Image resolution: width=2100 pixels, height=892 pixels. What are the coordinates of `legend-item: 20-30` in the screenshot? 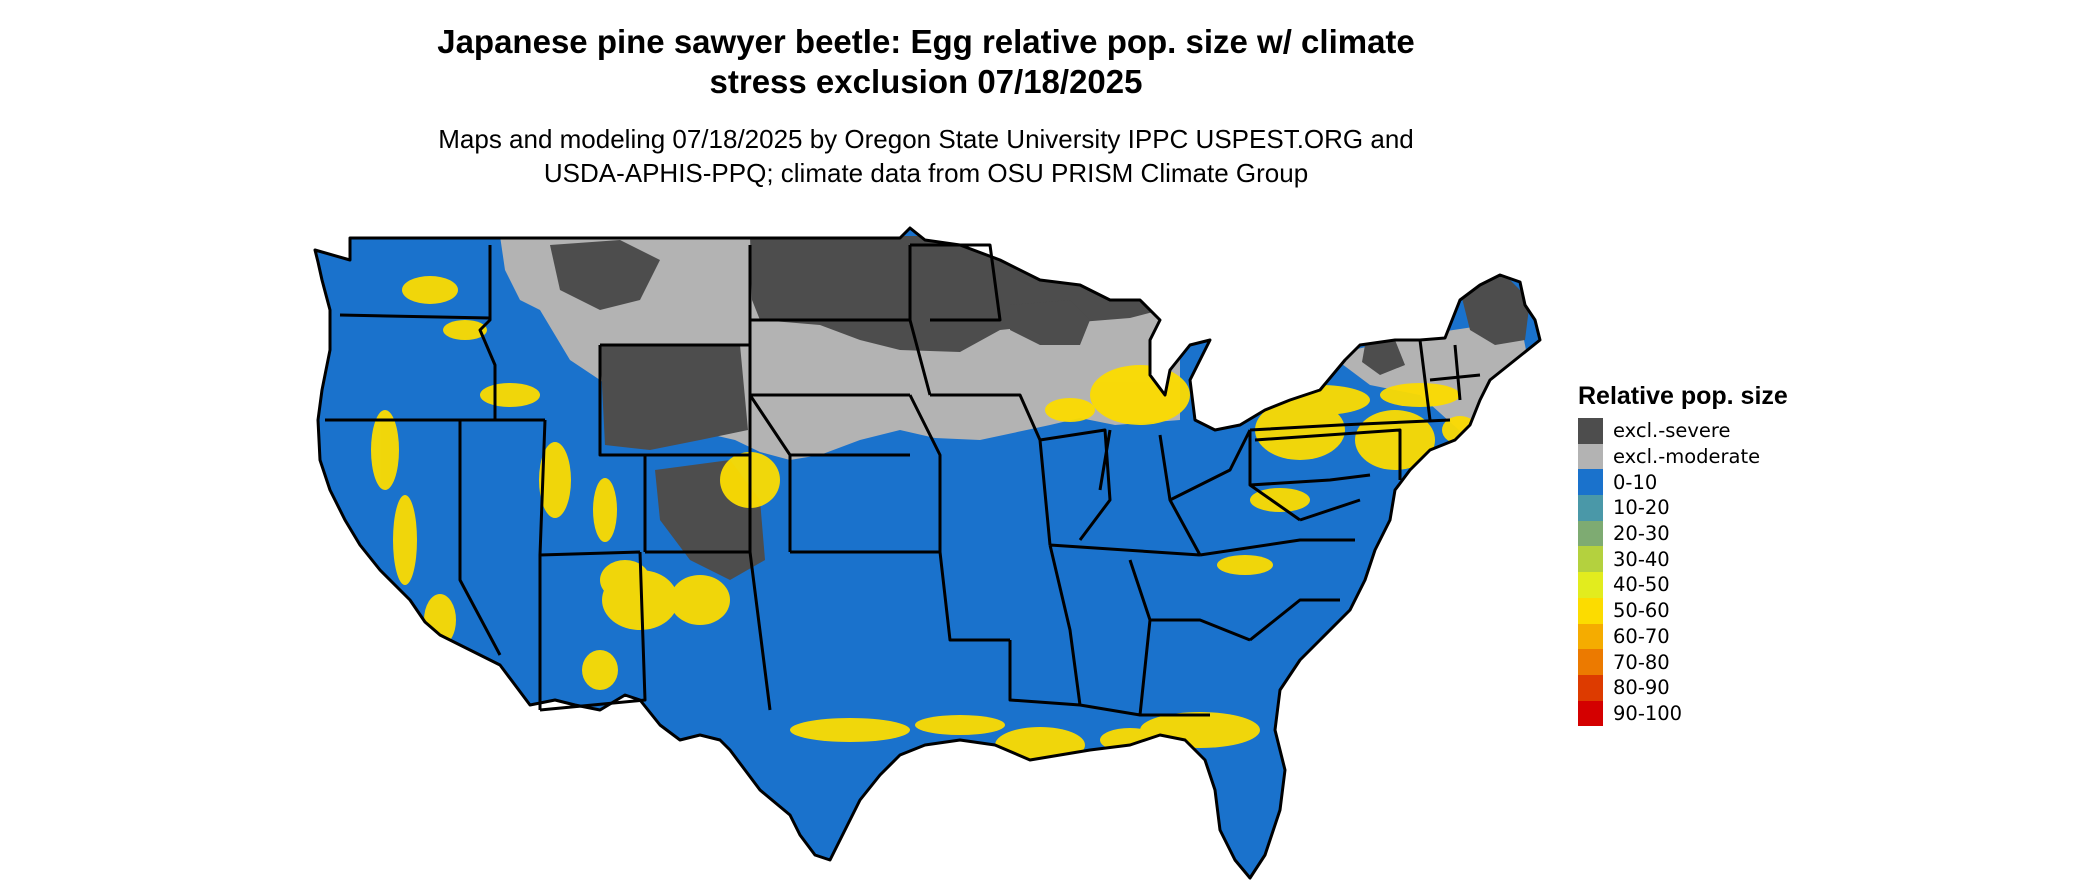 It's located at (1683, 533).